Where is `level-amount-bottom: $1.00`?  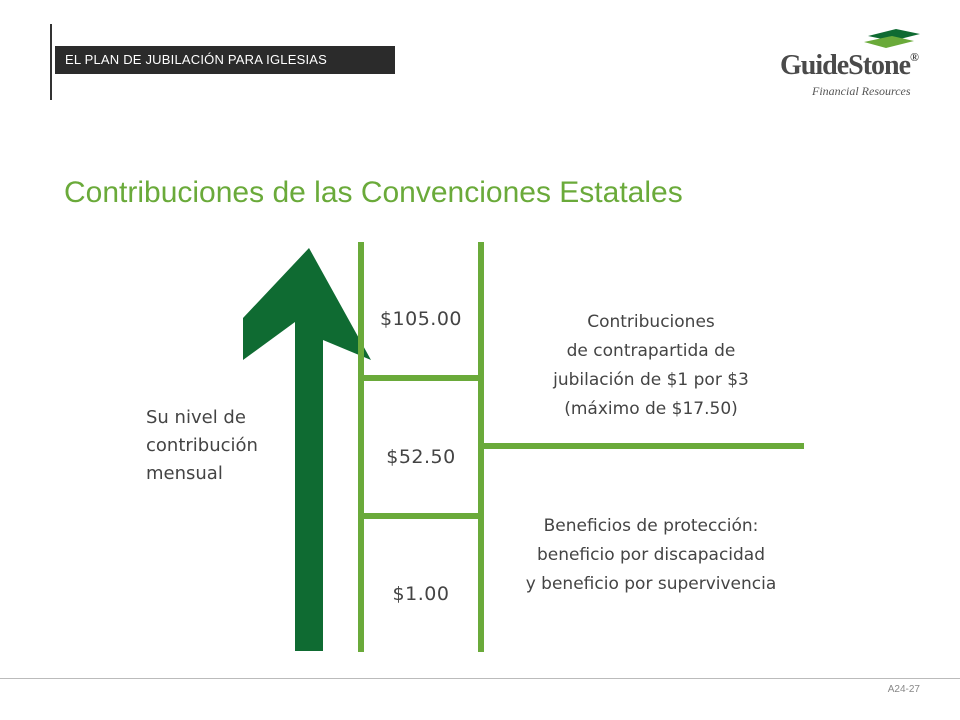
level-amount-bottom: $1.00 is located at coordinates (421, 594).